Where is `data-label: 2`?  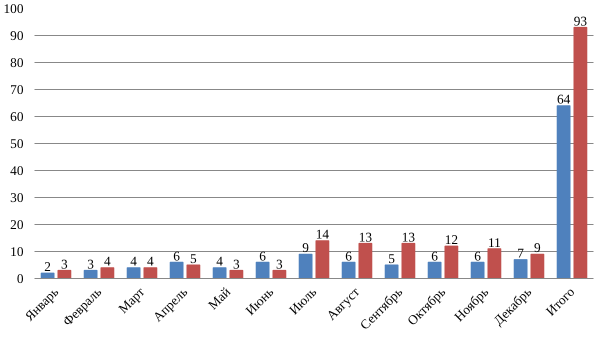 data-label: 2 is located at coordinates (47, 266).